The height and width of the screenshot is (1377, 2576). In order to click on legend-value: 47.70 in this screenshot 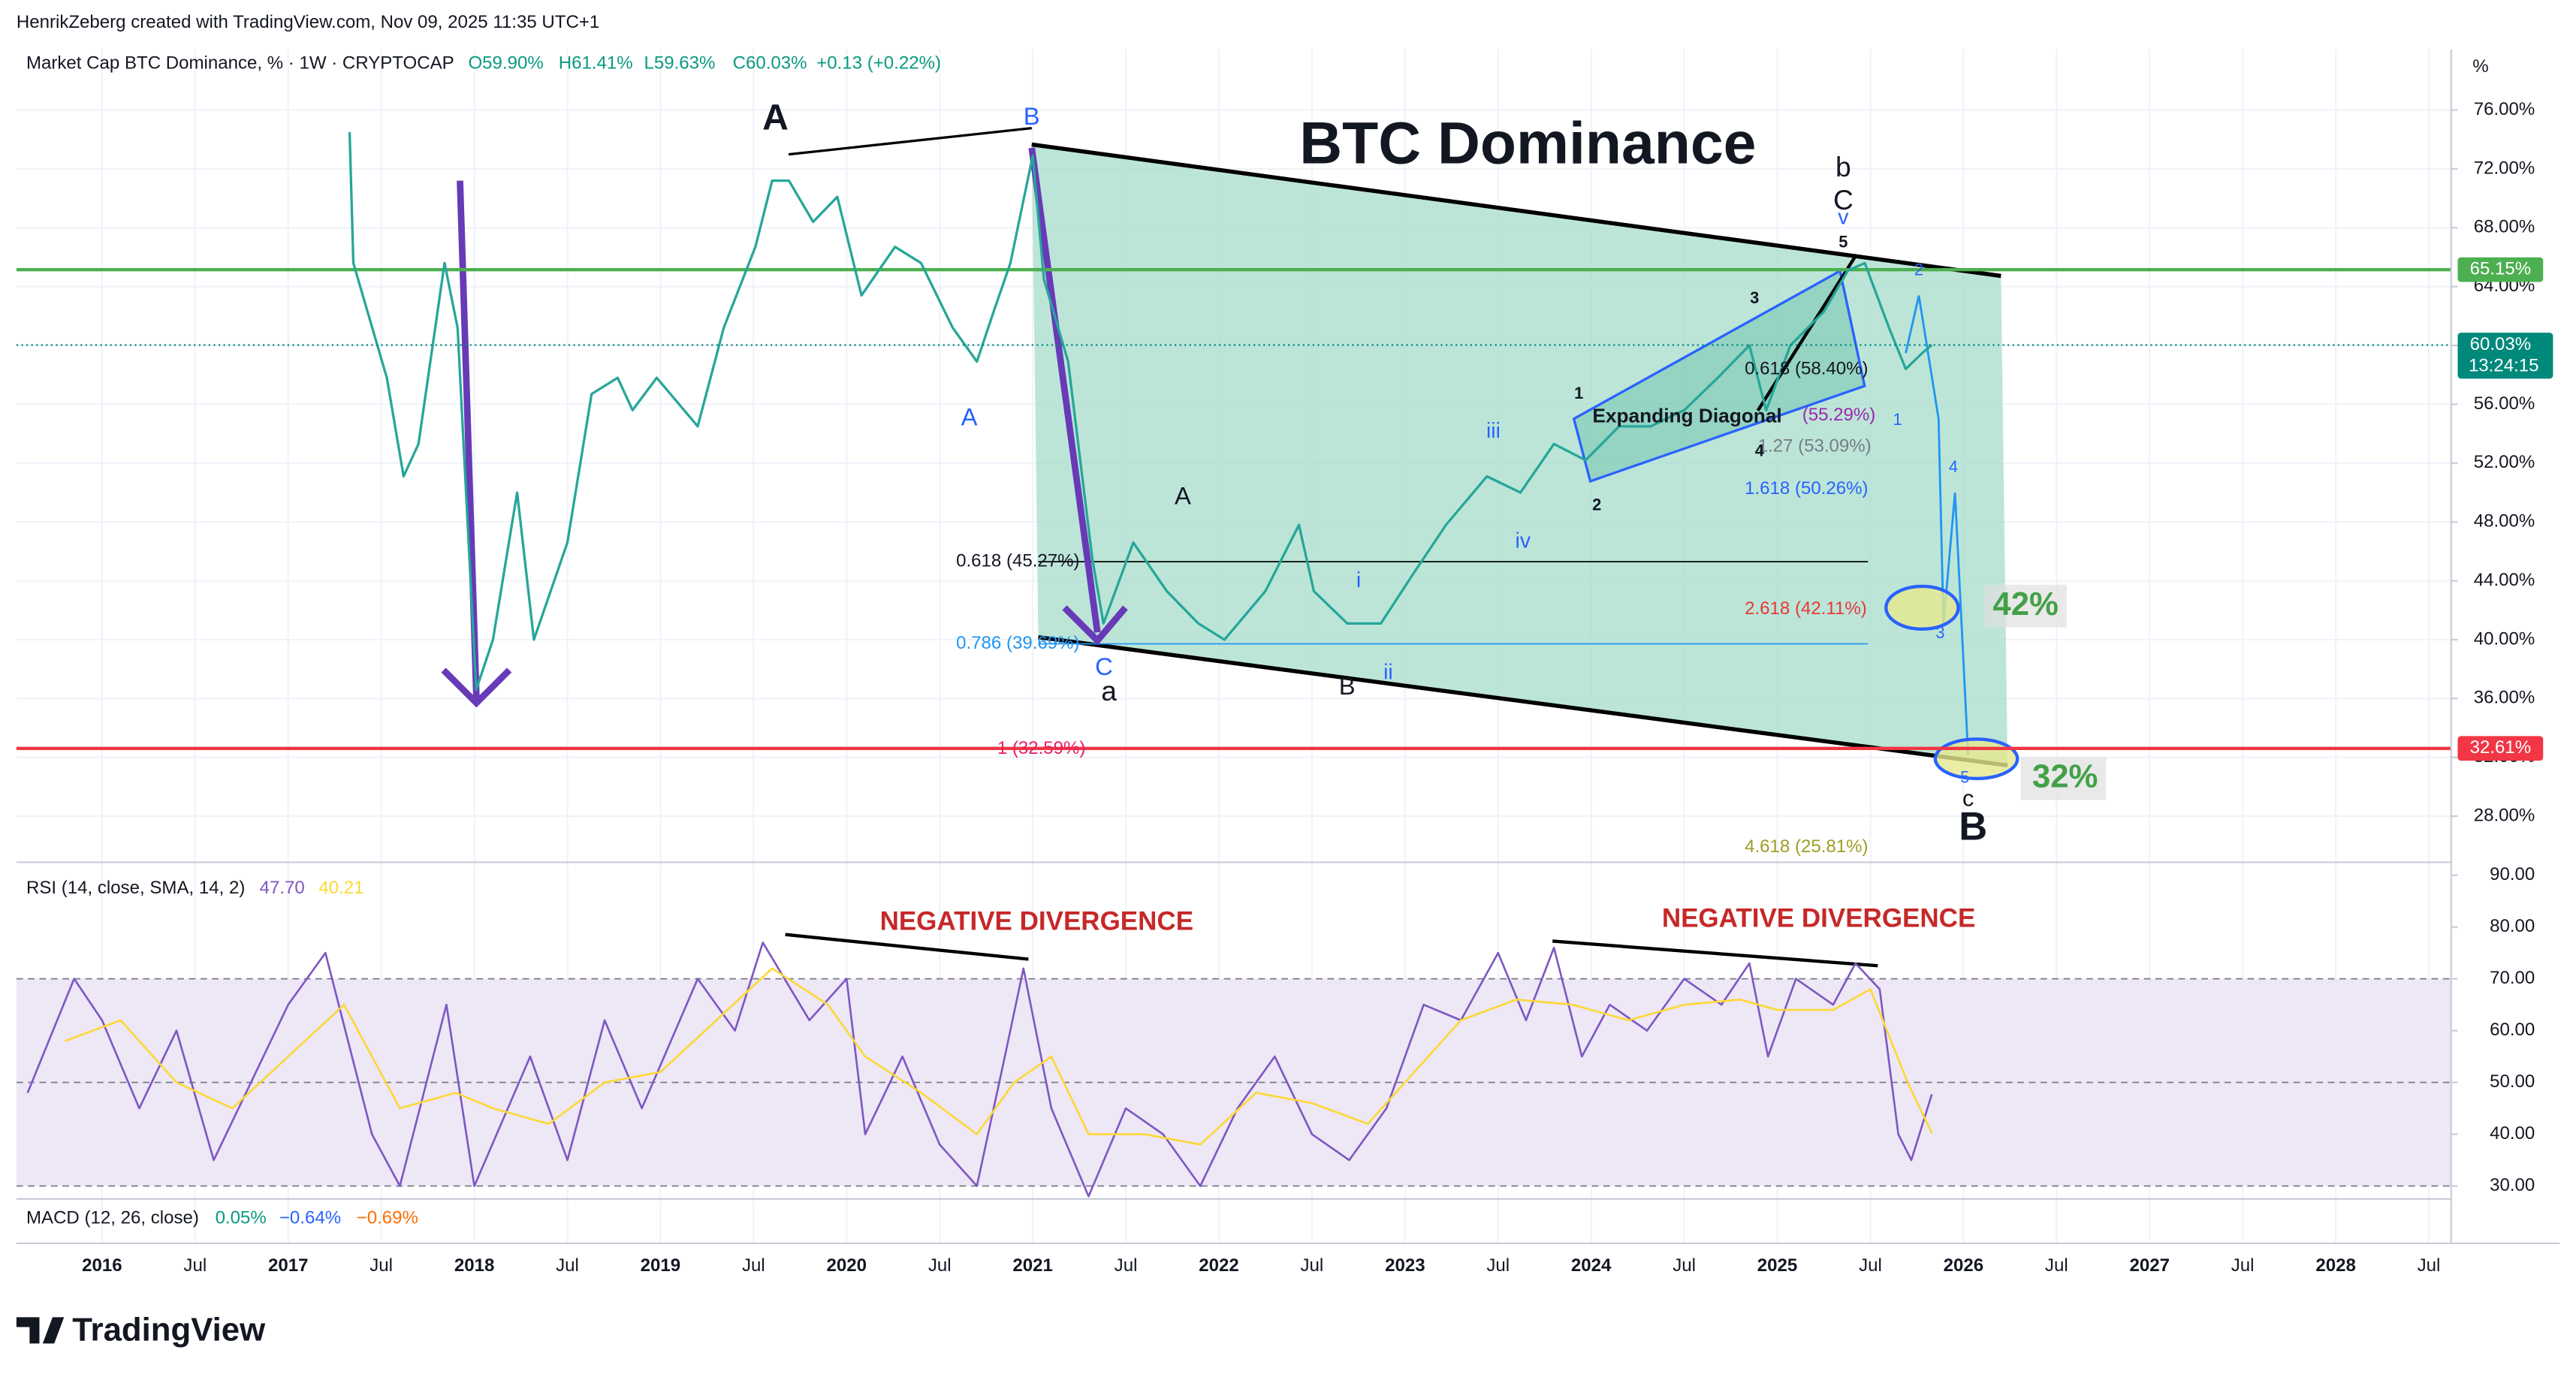, I will do `click(282, 888)`.